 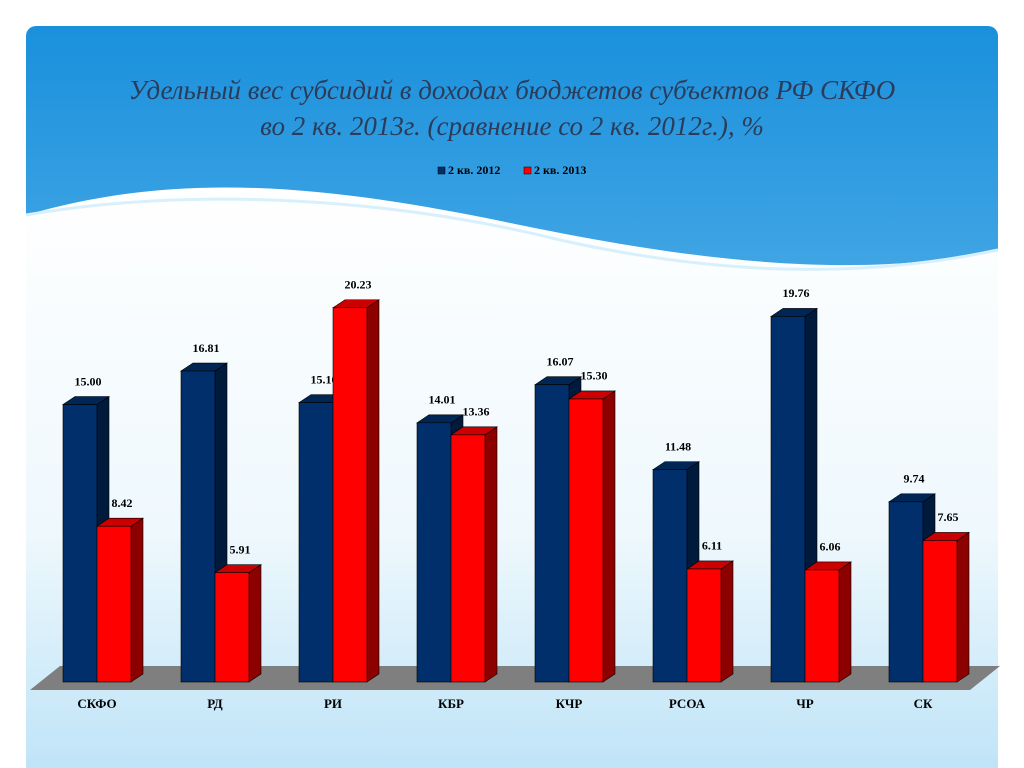 What do you see at coordinates (830, 547) in the screenshot?
I see `data-label: 6.06` at bounding box center [830, 547].